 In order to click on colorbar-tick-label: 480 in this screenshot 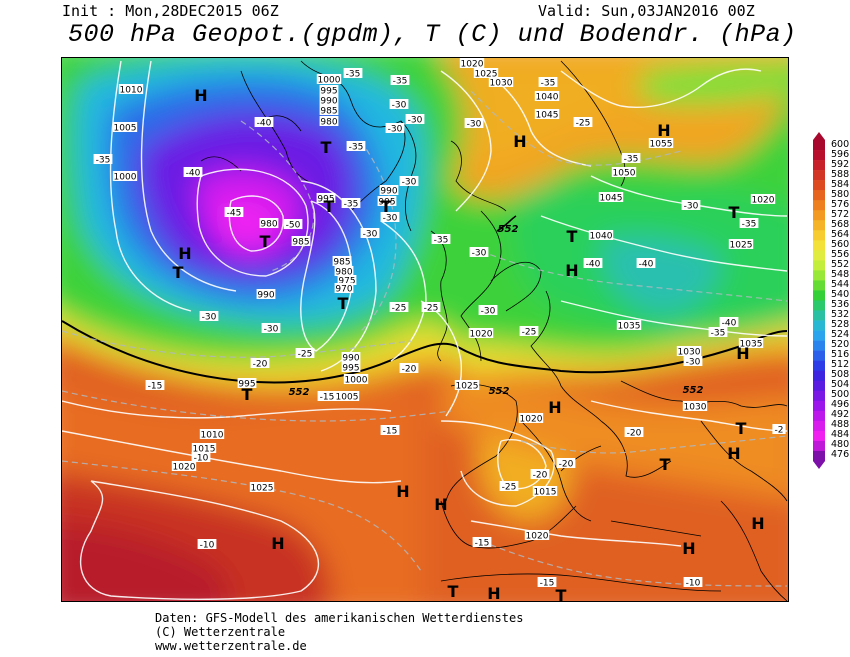, I will do `click(840, 445)`.